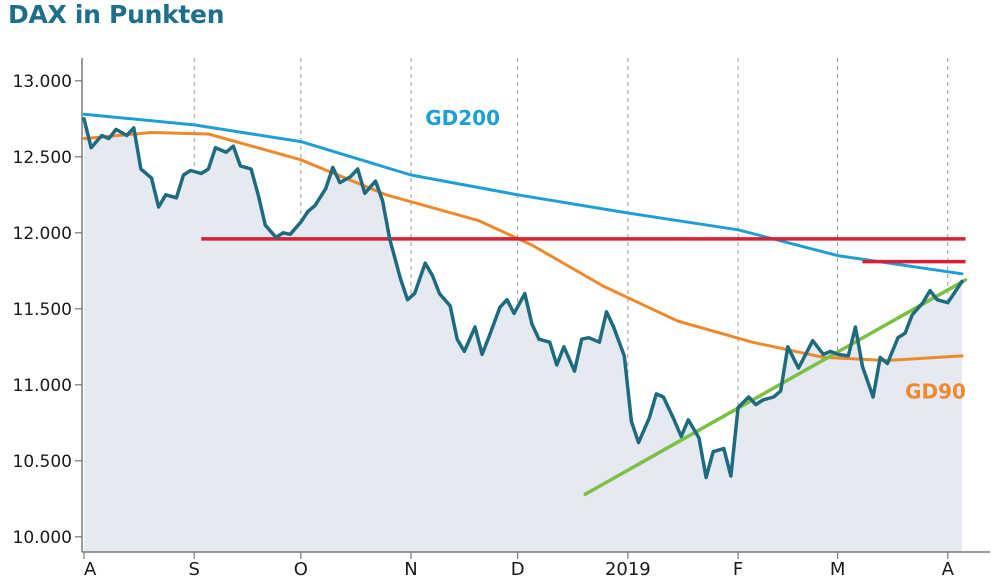 The image size is (1000, 580). What do you see at coordinates (410, 569) in the screenshot?
I see `x-tick-label: N` at bounding box center [410, 569].